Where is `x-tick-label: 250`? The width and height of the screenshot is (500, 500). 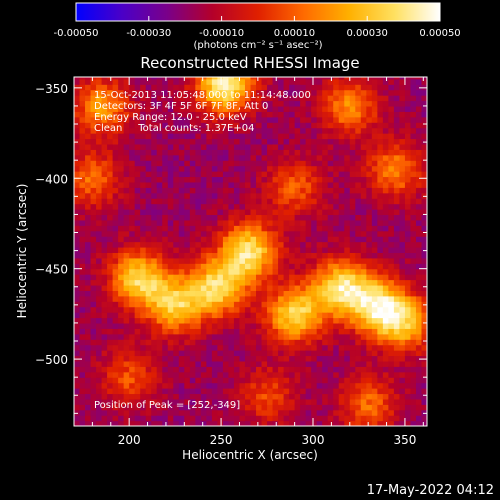
x-tick-label: 250 is located at coordinates (221, 440).